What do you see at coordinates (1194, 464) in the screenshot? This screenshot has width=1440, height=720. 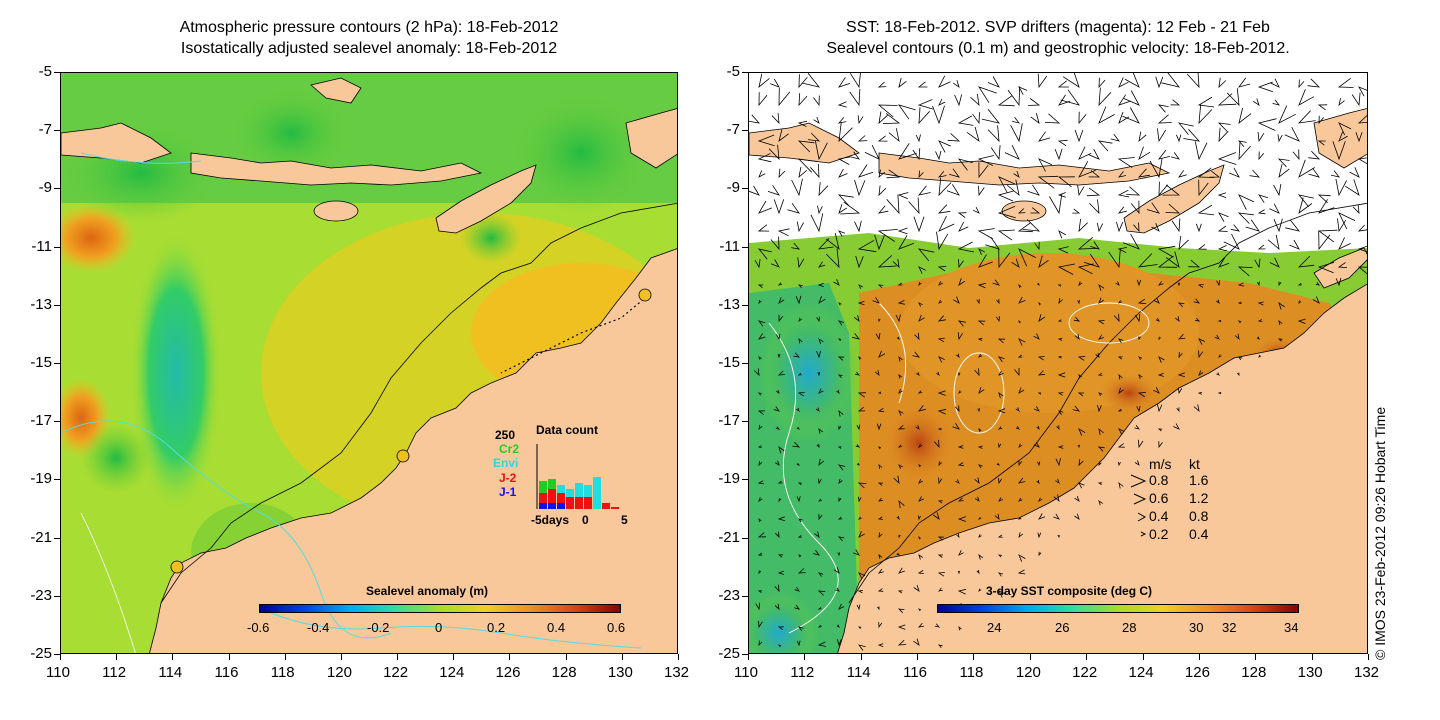 I see `velocity-legend-header-kt: kt` at bounding box center [1194, 464].